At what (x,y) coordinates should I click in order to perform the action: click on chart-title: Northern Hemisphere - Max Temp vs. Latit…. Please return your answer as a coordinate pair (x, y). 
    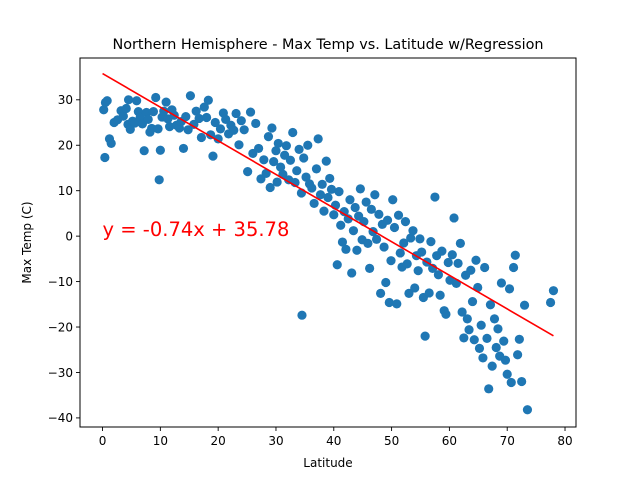
    Looking at the image, I should click on (327, 45).